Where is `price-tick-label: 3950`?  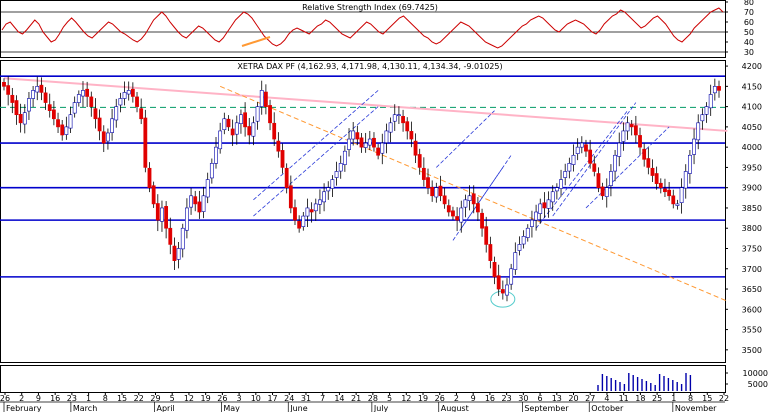 price-tick-label: 3950 is located at coordinates (752, 167).